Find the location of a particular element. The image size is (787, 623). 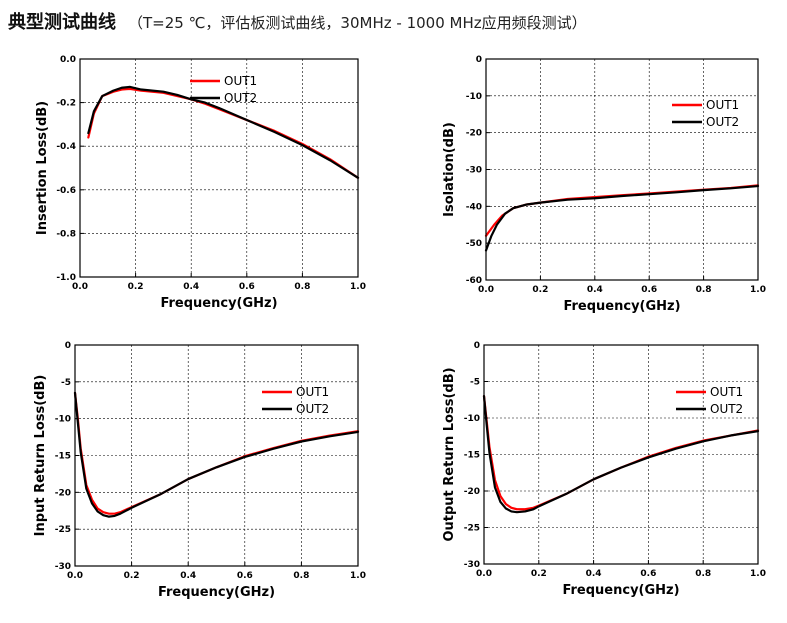

page-subtitle: （T=25 ℃，评估板测试曲线，30MHz - 1000 MHz应用频段测试） is located at coordinates (357, 23).